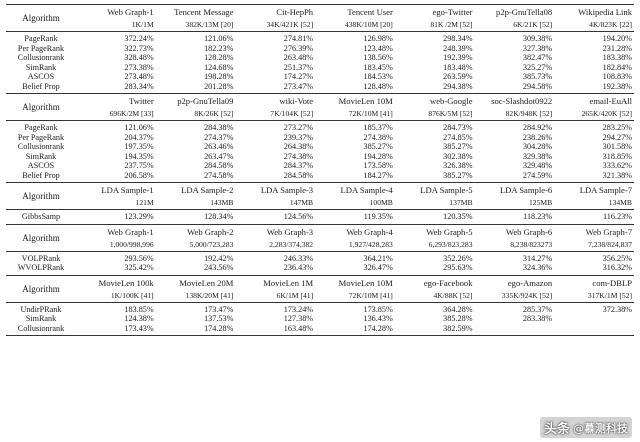 This screenshot has height=442, width=640. Describe the element at coordinates (537, 57) in the screenshot. I see `value-cell: 382.47%` at that location.